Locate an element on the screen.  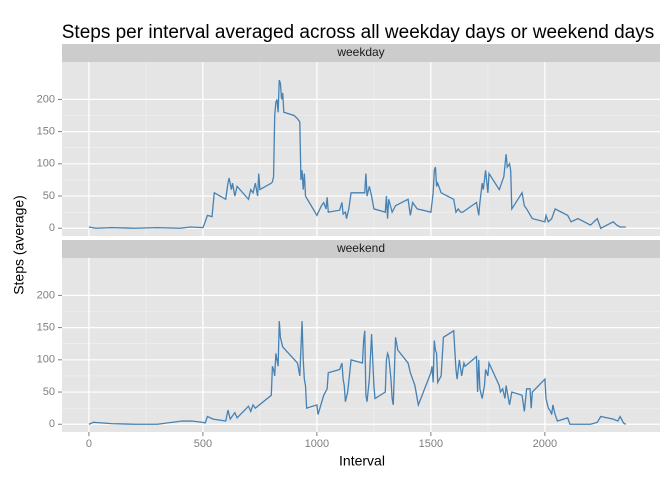
x-axis-label: Interval is located at coordinates (362, 461).